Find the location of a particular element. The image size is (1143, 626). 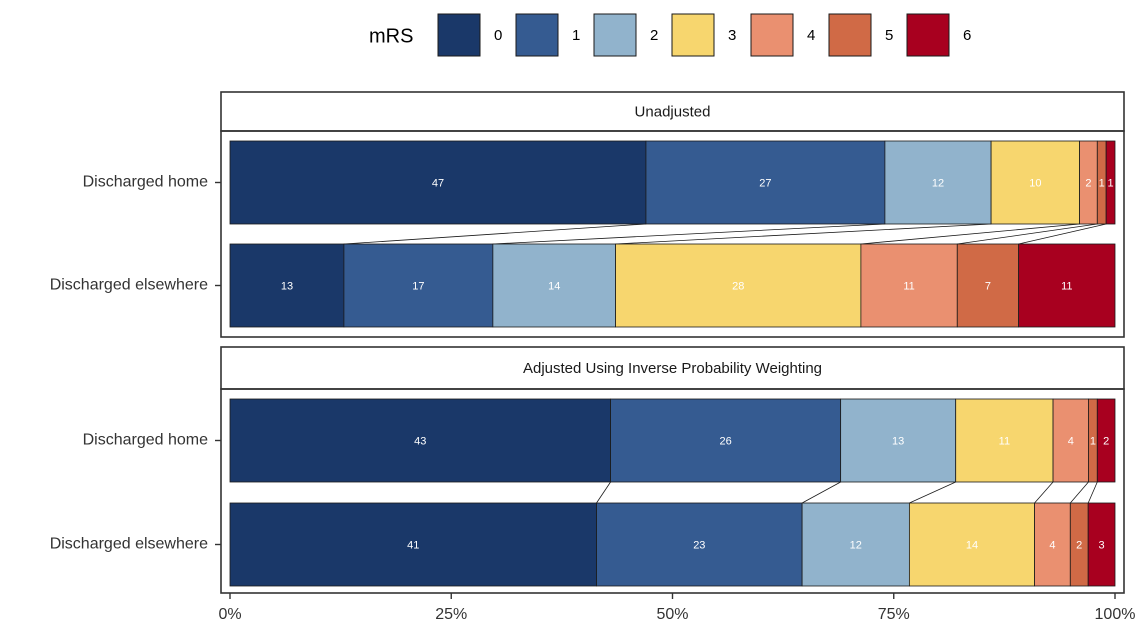

data-label: 12 is located at coordinates (938, 183).